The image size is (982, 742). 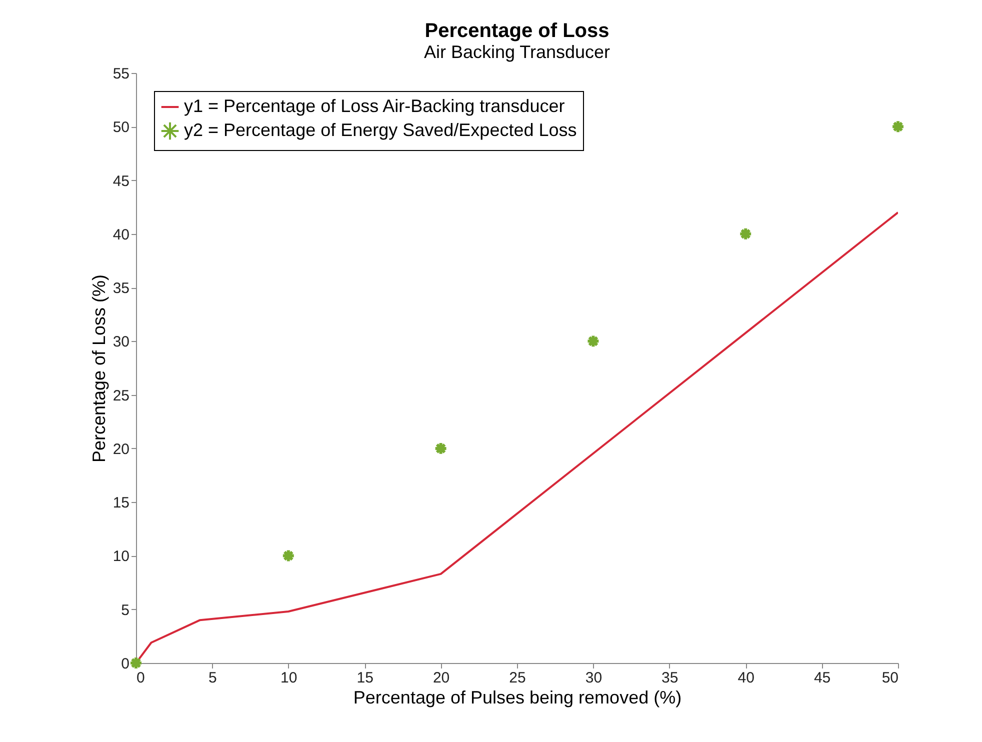 I want to click on x-tick-label: 20, so click(x=441, y=678).